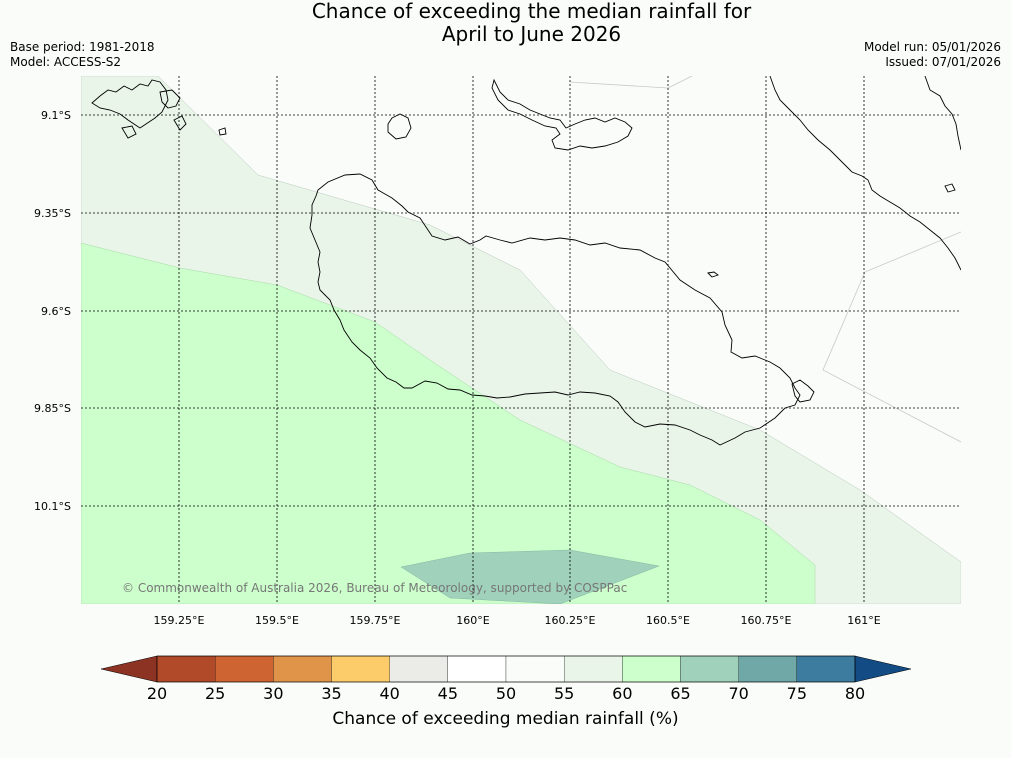  What do you see at coordinates (668, 620) in the screenshot?
I see `lon-label: 160.5°E` at bounding box center [668, 620].